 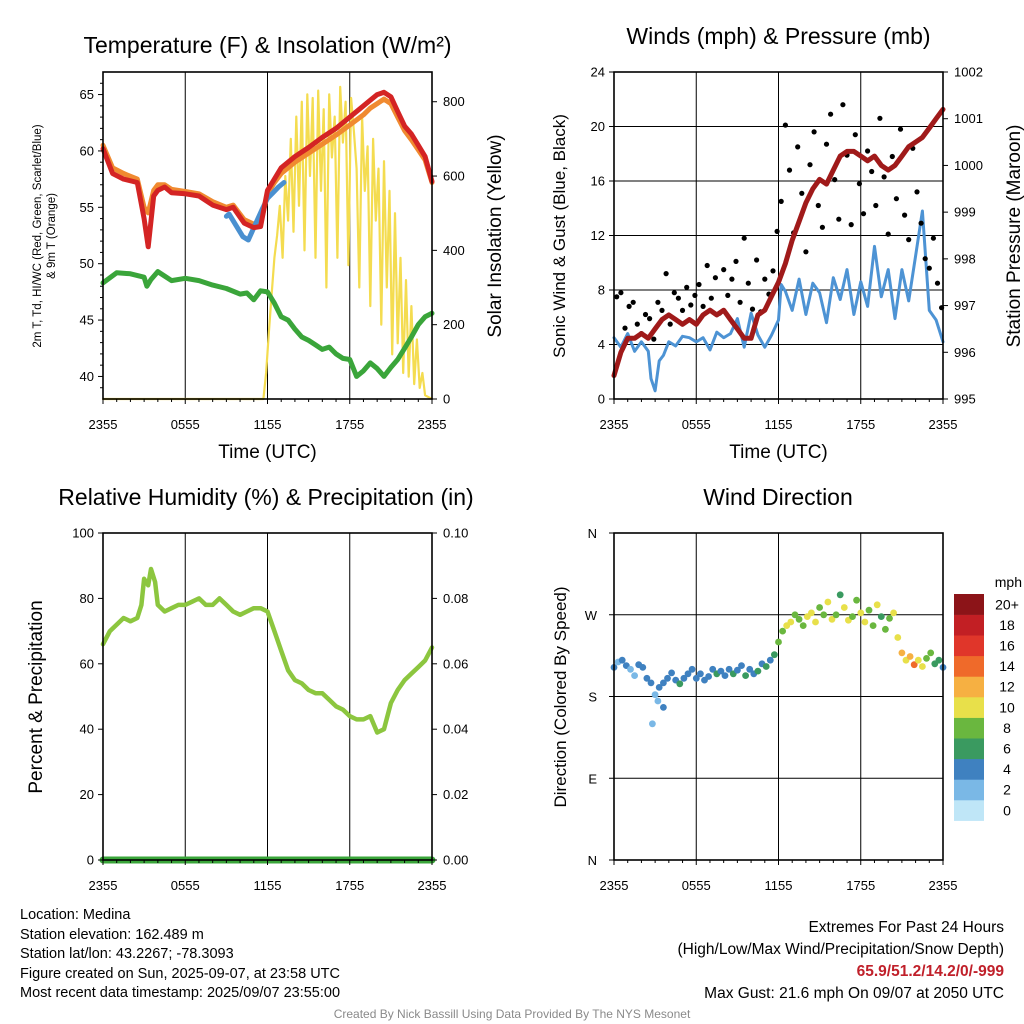 What do you see at coordinates (559, 236) in the screenshot?
I see `y-axis-label: Sonic Wind & Gust (Blue, Black)` at bounding box center [559, 236].